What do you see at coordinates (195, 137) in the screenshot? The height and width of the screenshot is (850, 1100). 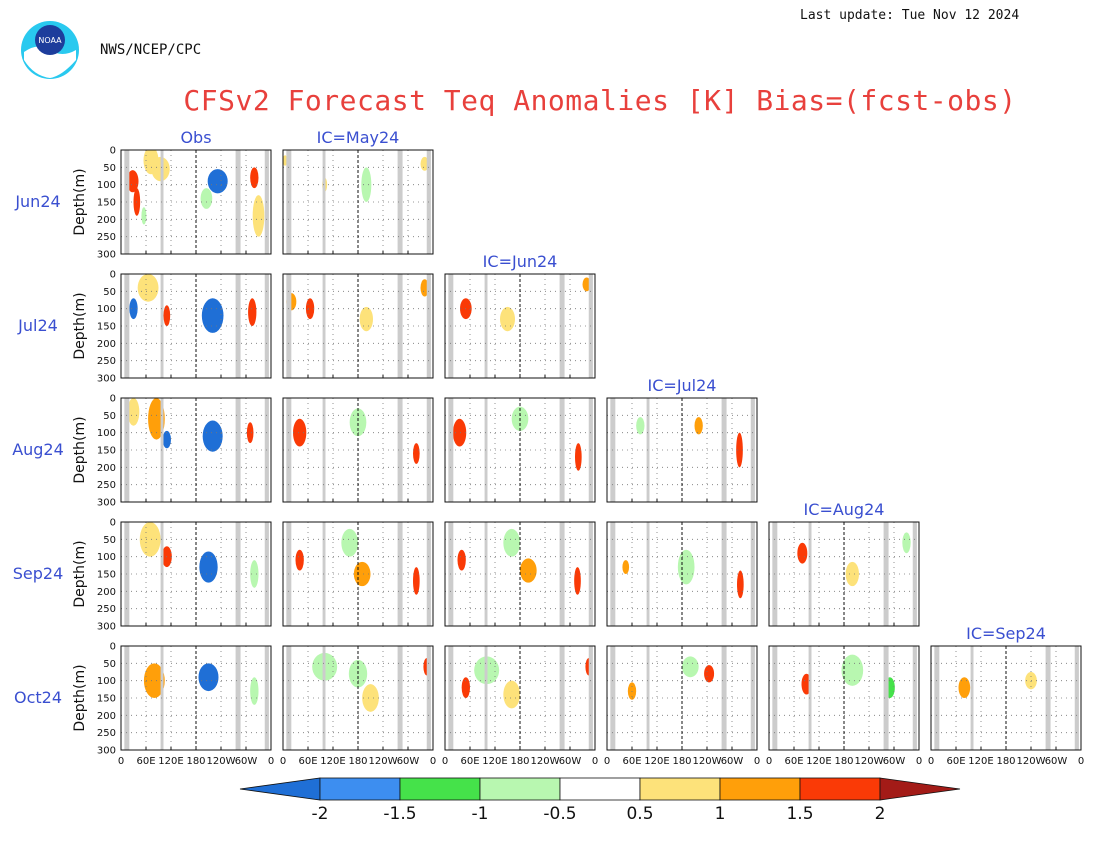 I see `column-header: Obs` at bounding box center [195, 137].